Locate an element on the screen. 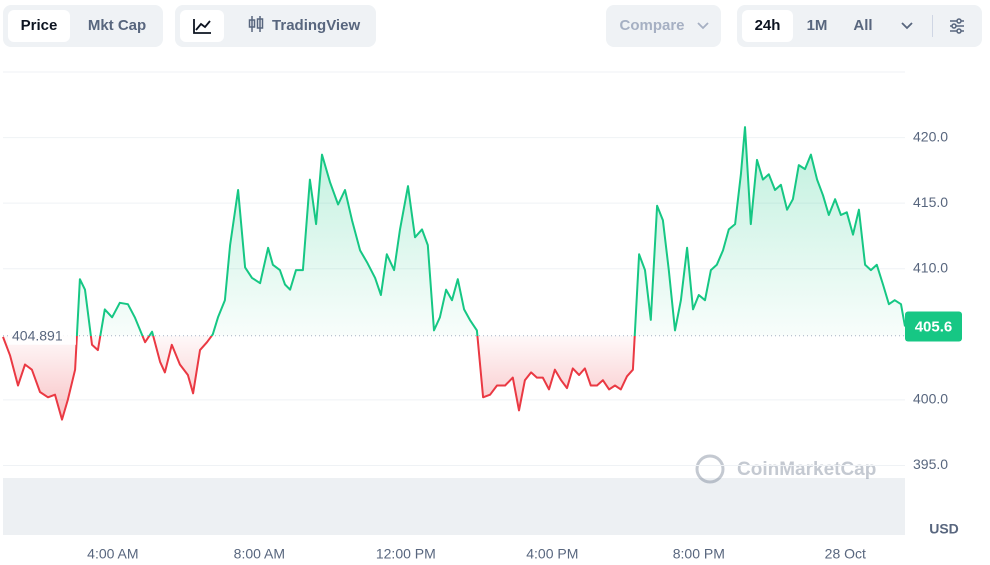 The image size is (990, 565). chart-type-toggle: TradingView is located at coordinates (275, 26).